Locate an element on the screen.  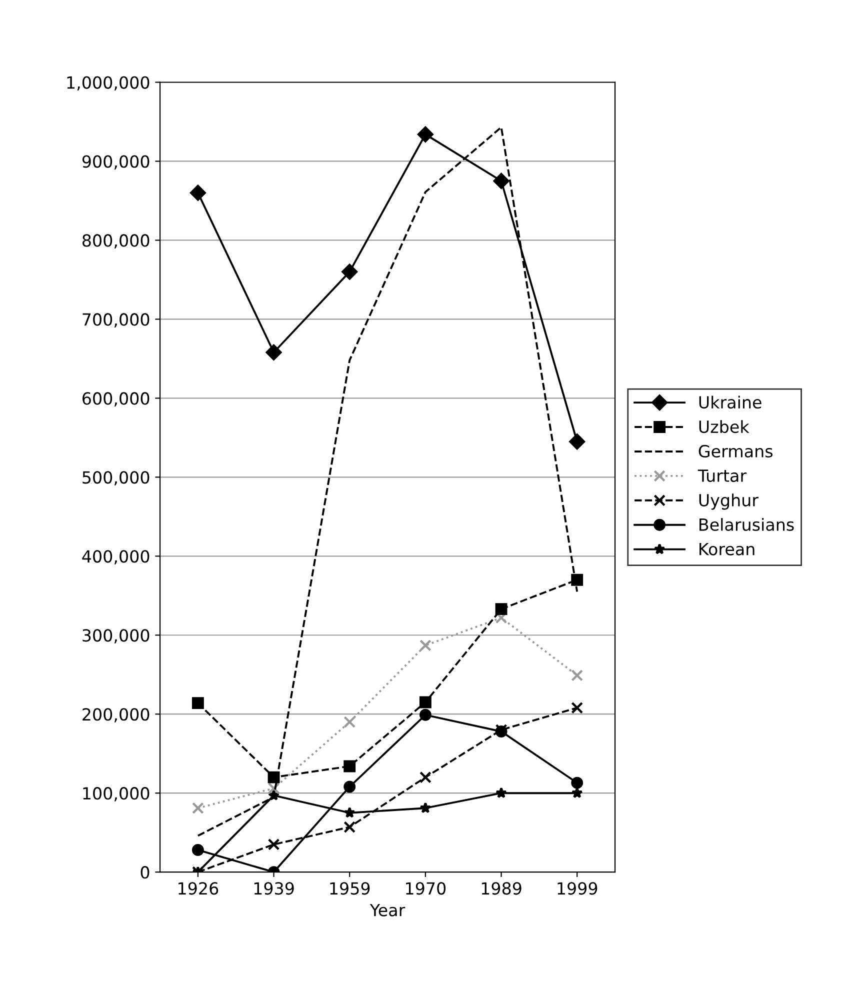
legend-label: Belarusians is located at coordinates (747, 524).